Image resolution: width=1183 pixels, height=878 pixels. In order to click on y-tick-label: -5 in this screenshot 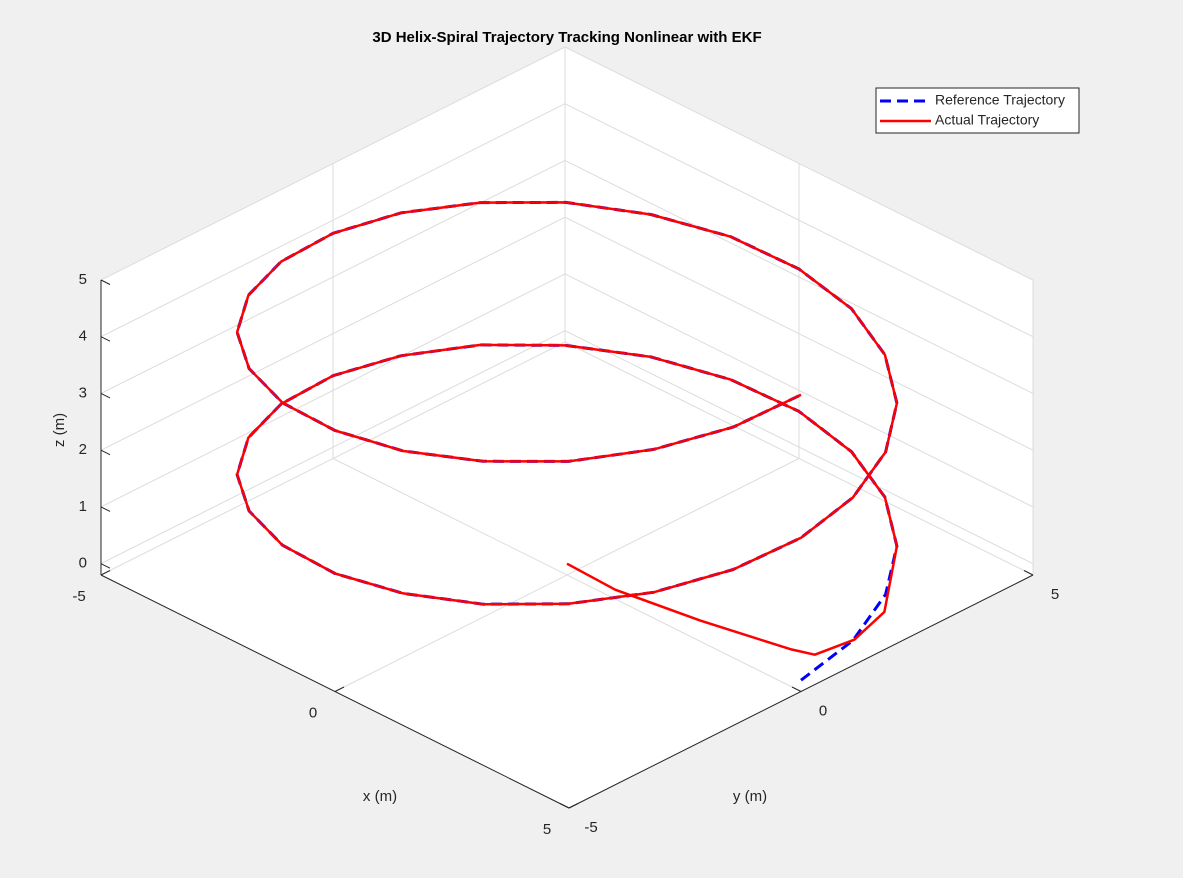, I will do `click(590, 827)`.